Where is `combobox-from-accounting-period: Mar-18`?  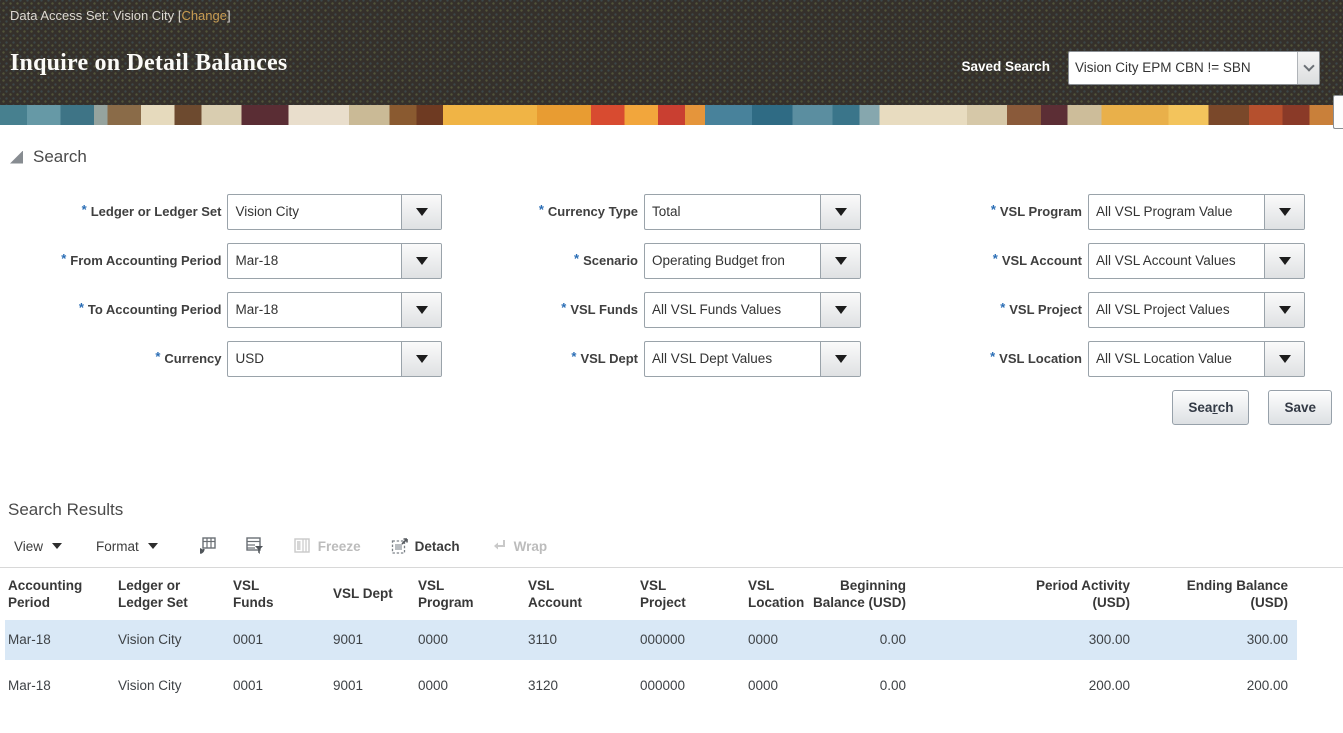 combobox-from-accounting-period: Mar-18 is located at coordinates (334, 261).